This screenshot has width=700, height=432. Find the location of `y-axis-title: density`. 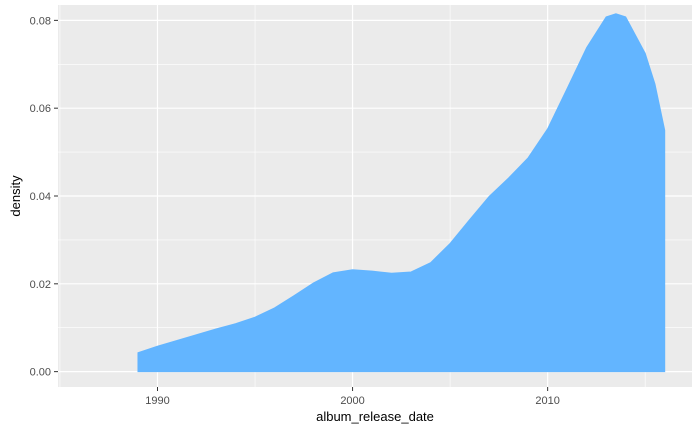

y-axis-title: density is located at coordinates (15, 196).